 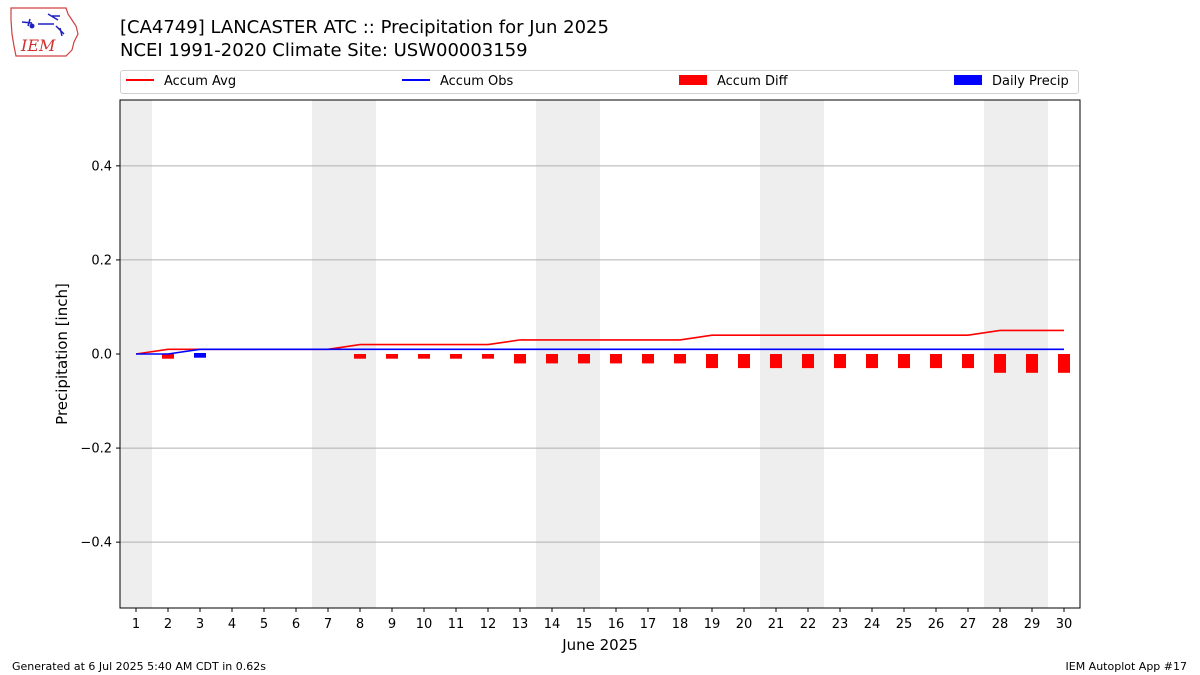 What do you see at coordinates (680, 624) in the screenshot?
I see `x-tick-label: 18` at bounding box center [680, 624].